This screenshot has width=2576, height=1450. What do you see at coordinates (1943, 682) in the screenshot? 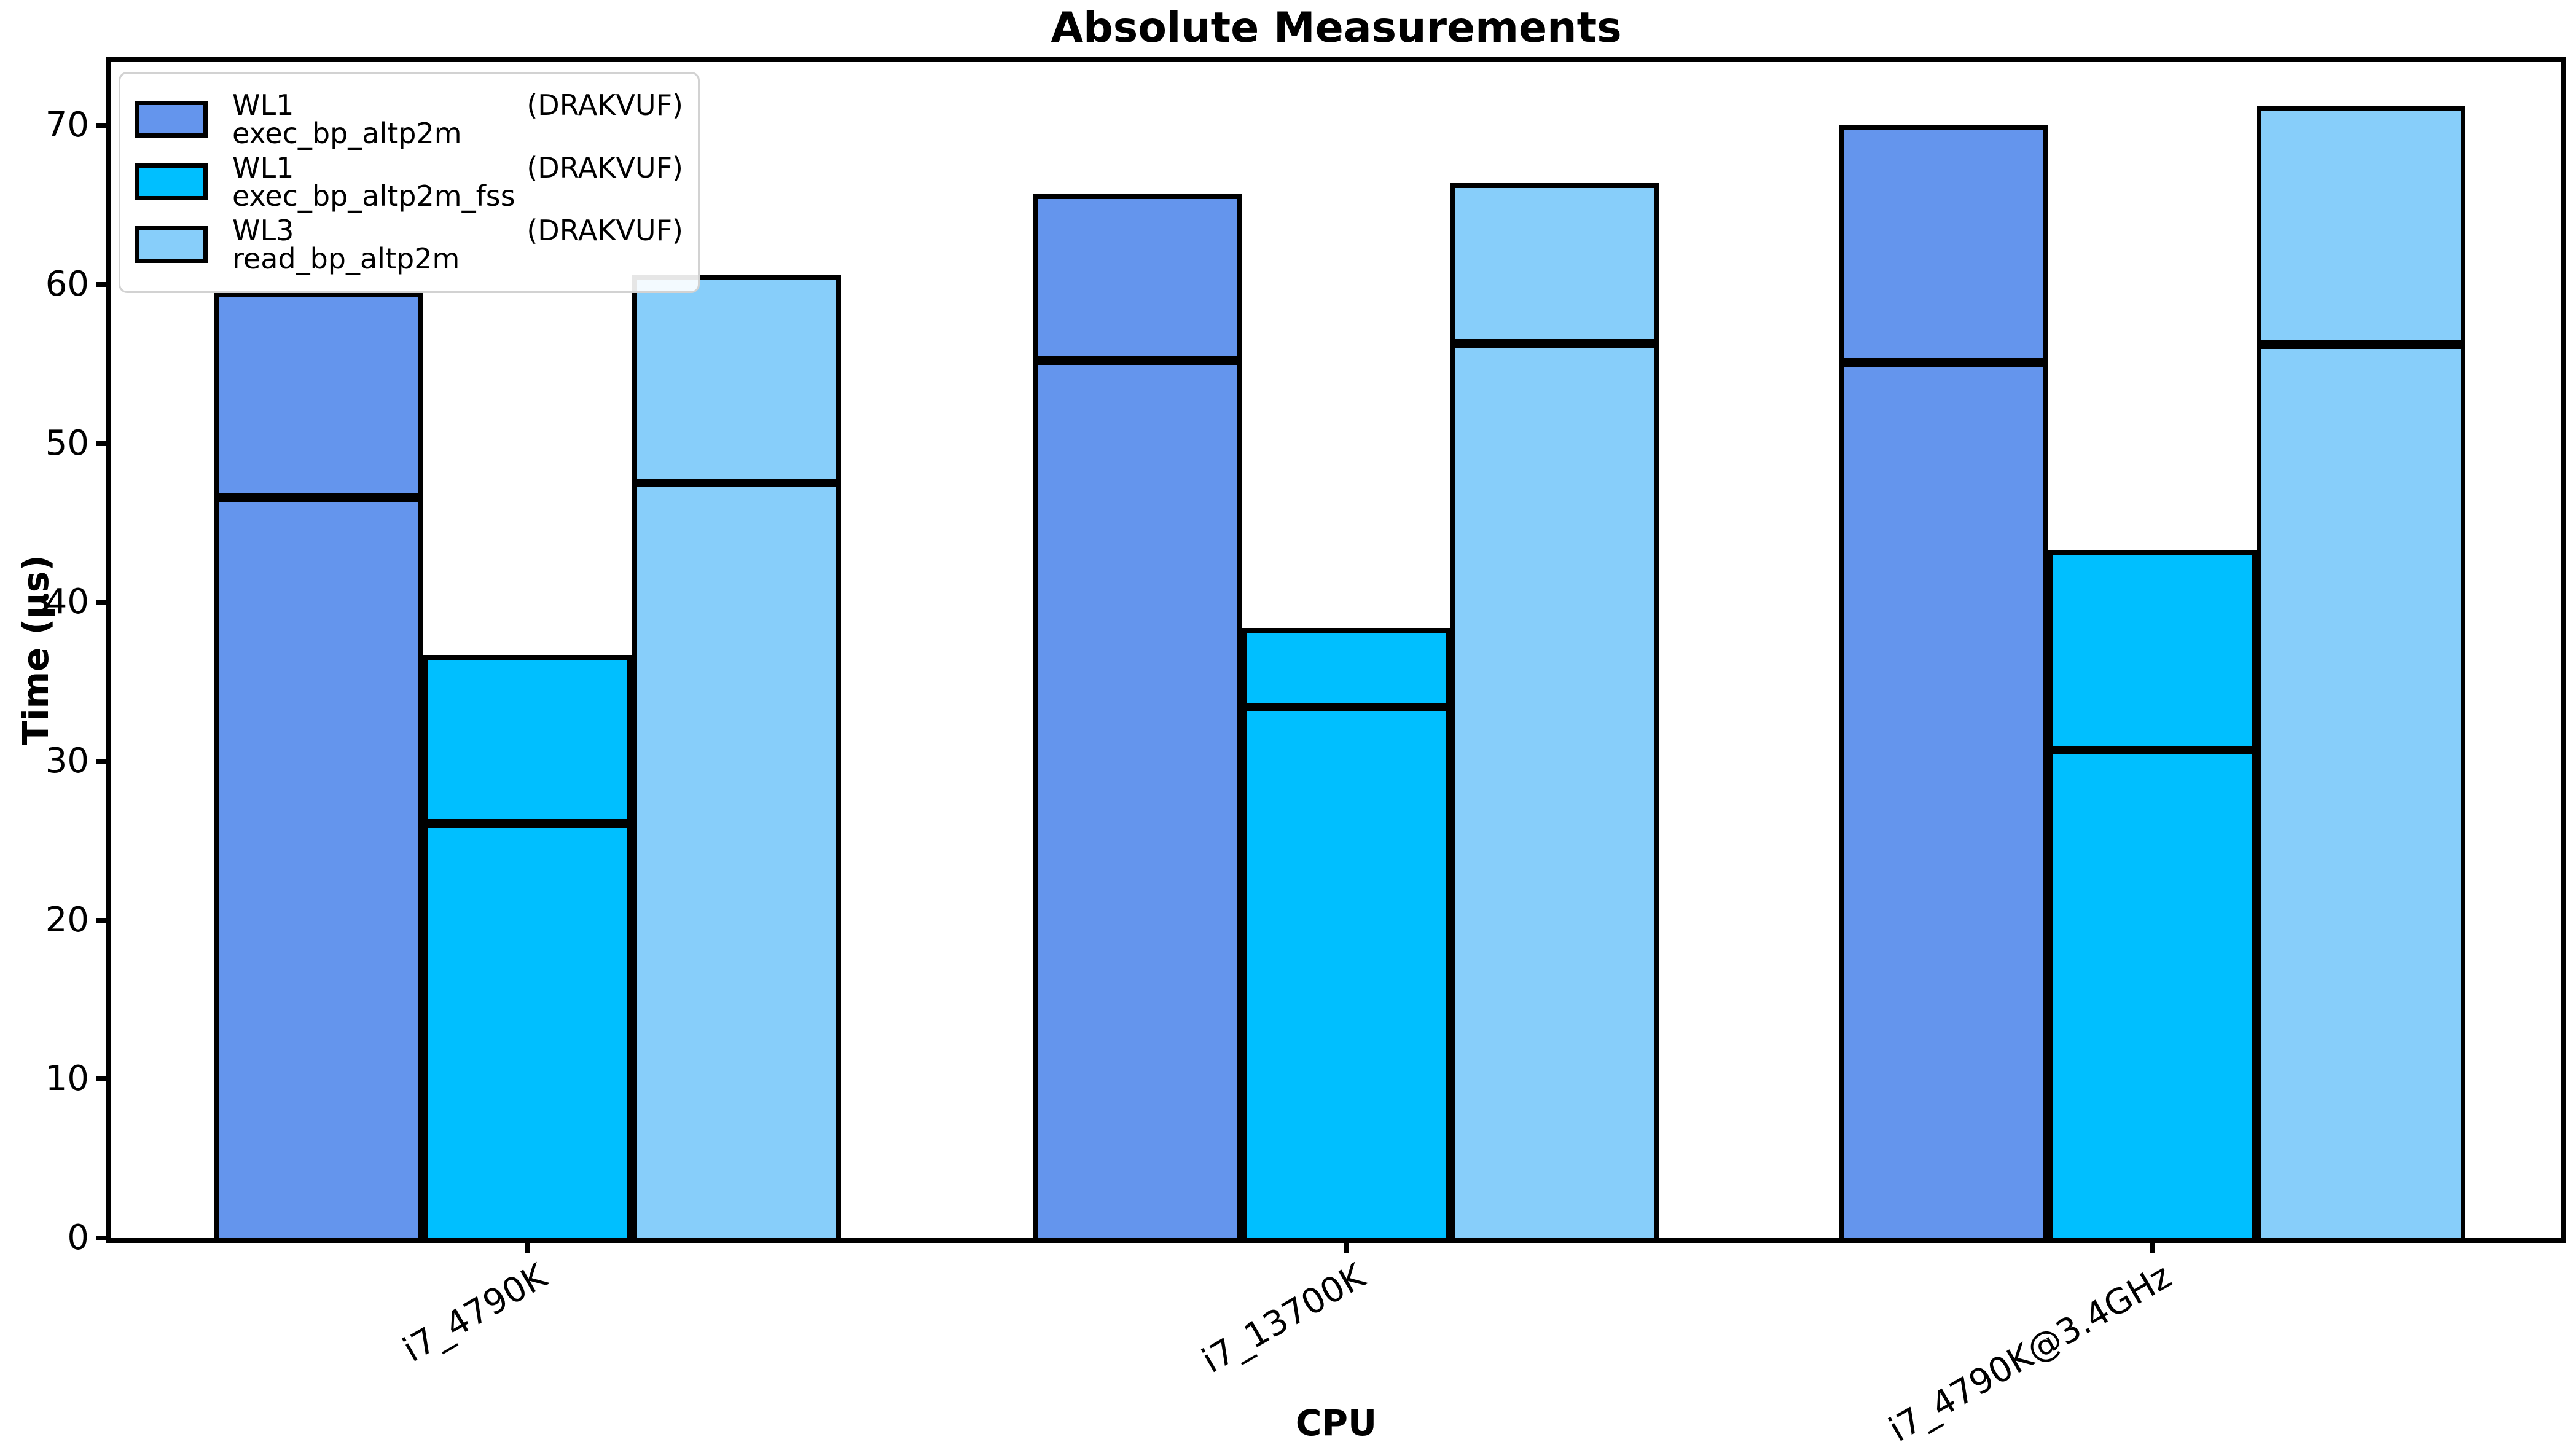
I see `bar-WL1-exec_bp_altp2m-i7_4790K-3-4GHz` at bounding box center [1943, 682].